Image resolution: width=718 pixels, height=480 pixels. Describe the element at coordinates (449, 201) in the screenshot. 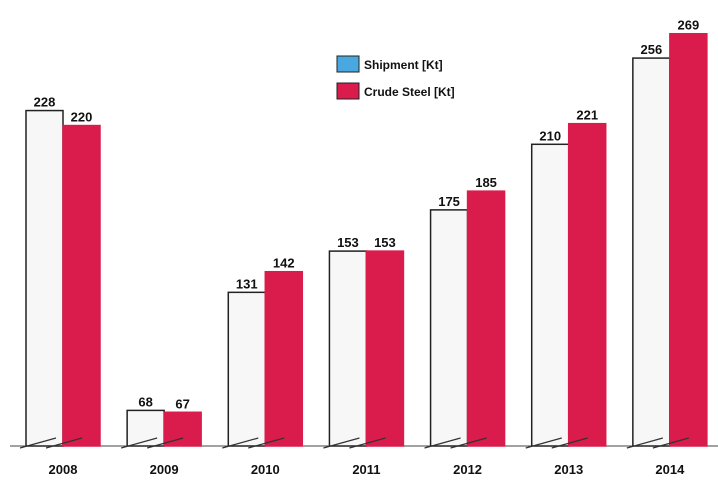

I see `data-label: 175` at that location.